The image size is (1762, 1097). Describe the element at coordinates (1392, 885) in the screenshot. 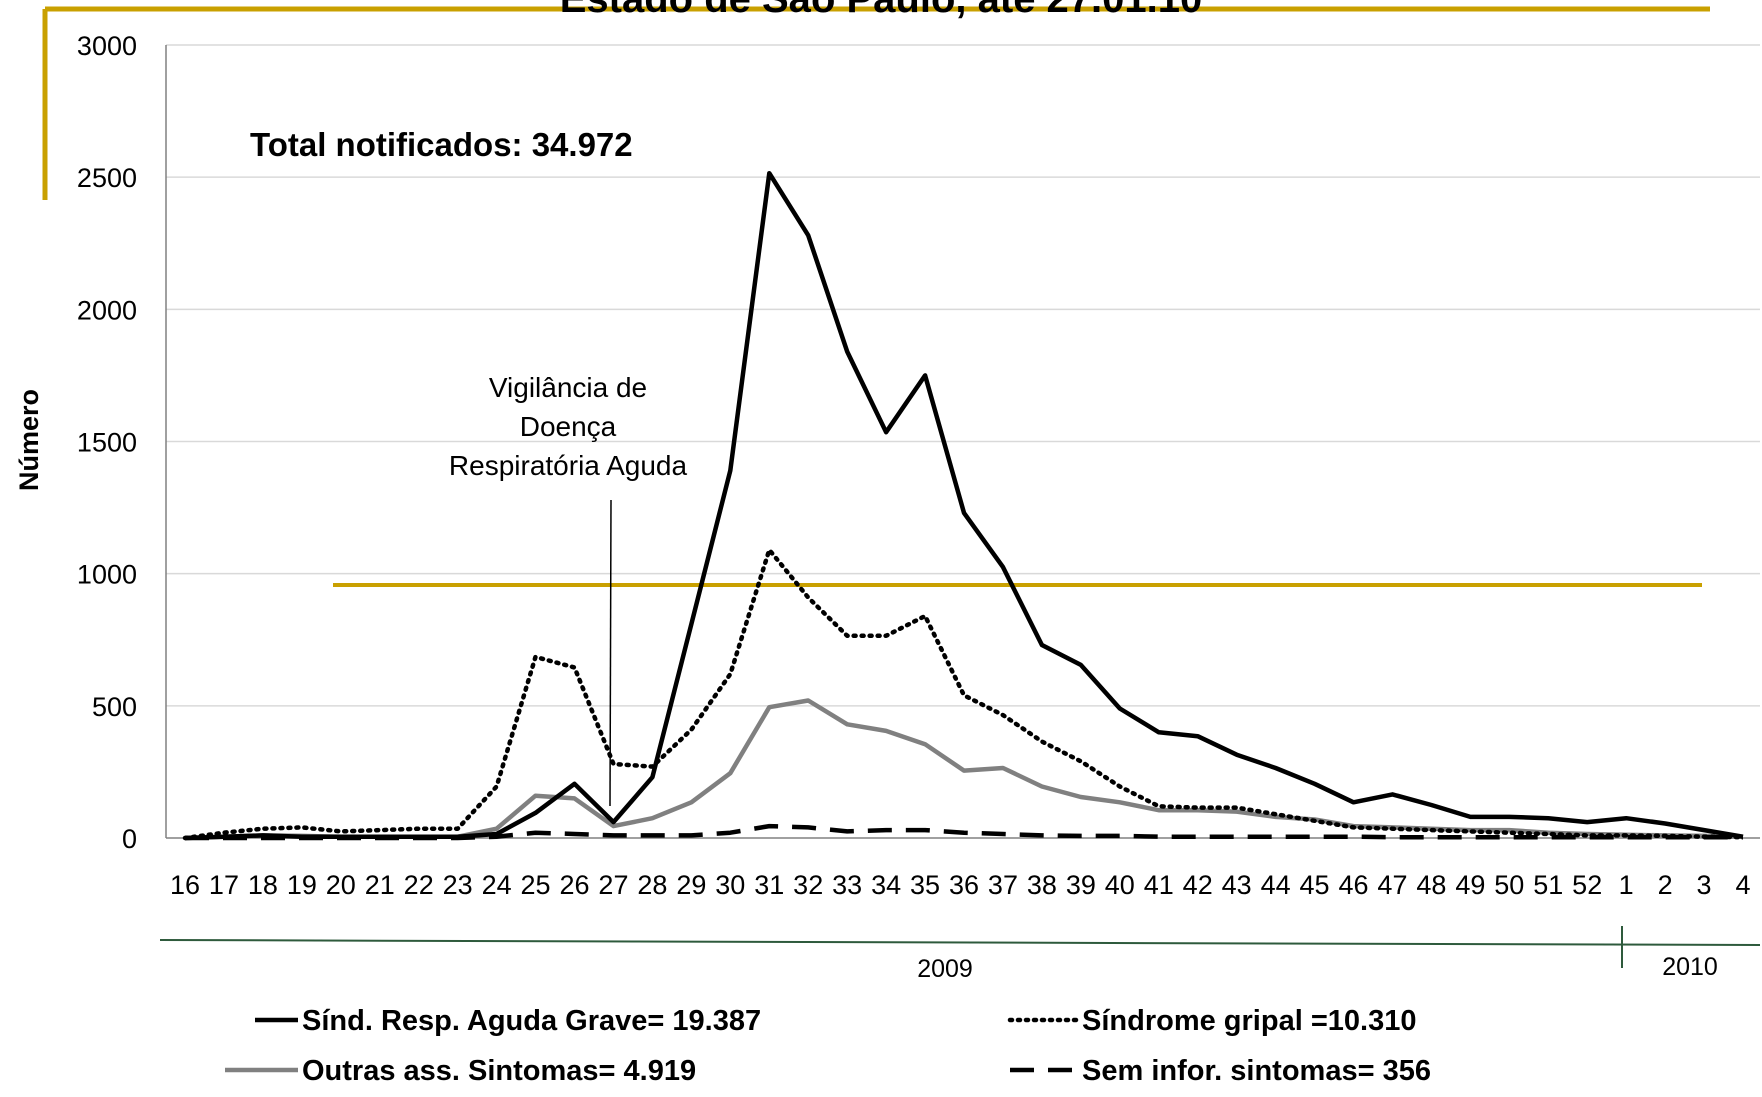

I see `x-tick-label: 47` at that location.